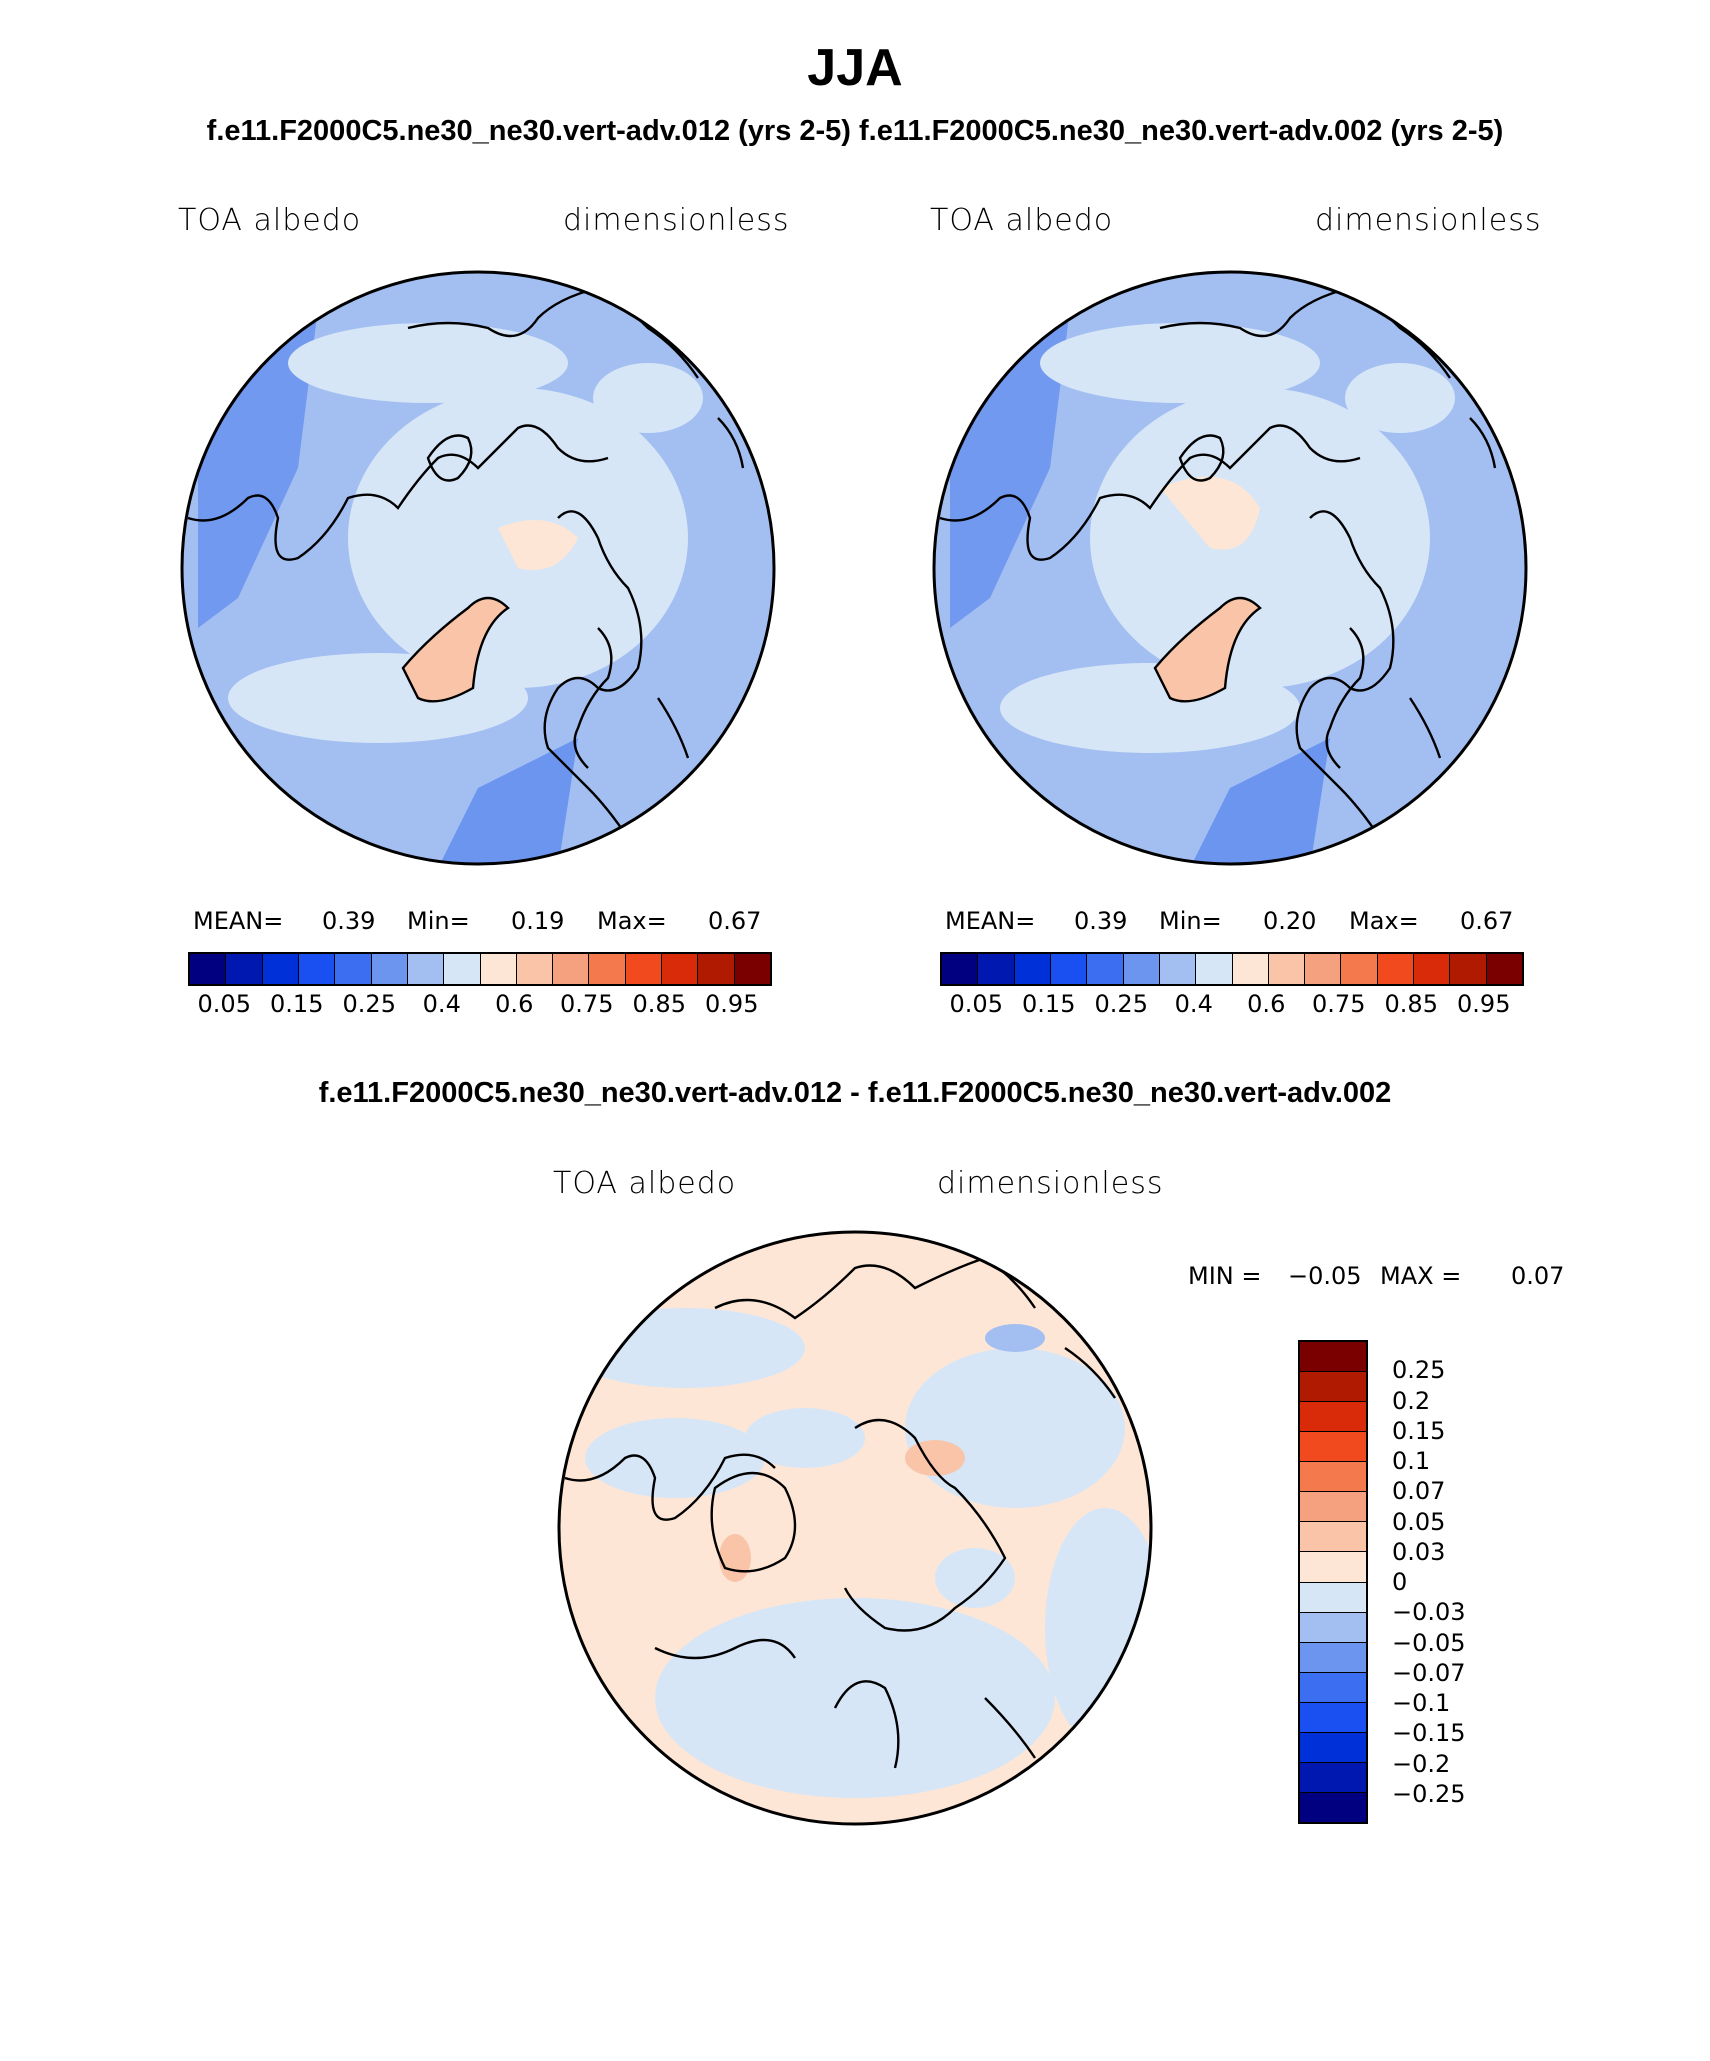  I want to click on panel2-colorbar-label: 0.85, so click(1411, 1004).